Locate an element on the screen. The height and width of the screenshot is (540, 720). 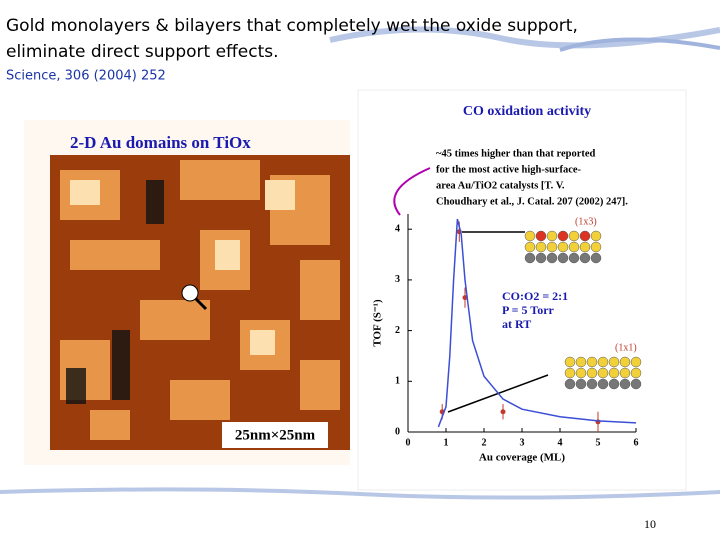
x-tick-label: 0 is located at coordinates (408, 442).